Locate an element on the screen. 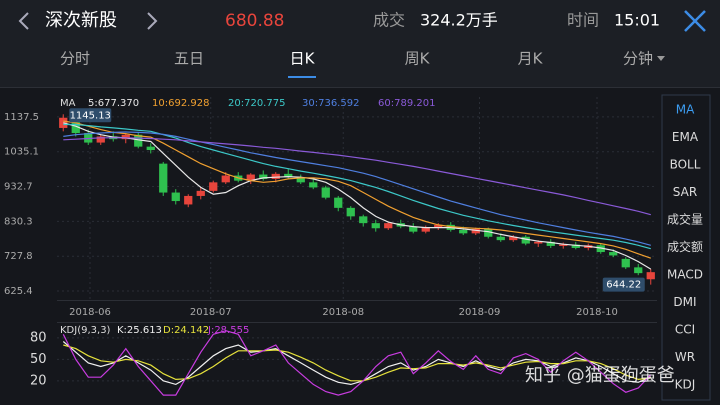 The image size is (720, 405). indicator: CCI is located at coordinates (685, 330).